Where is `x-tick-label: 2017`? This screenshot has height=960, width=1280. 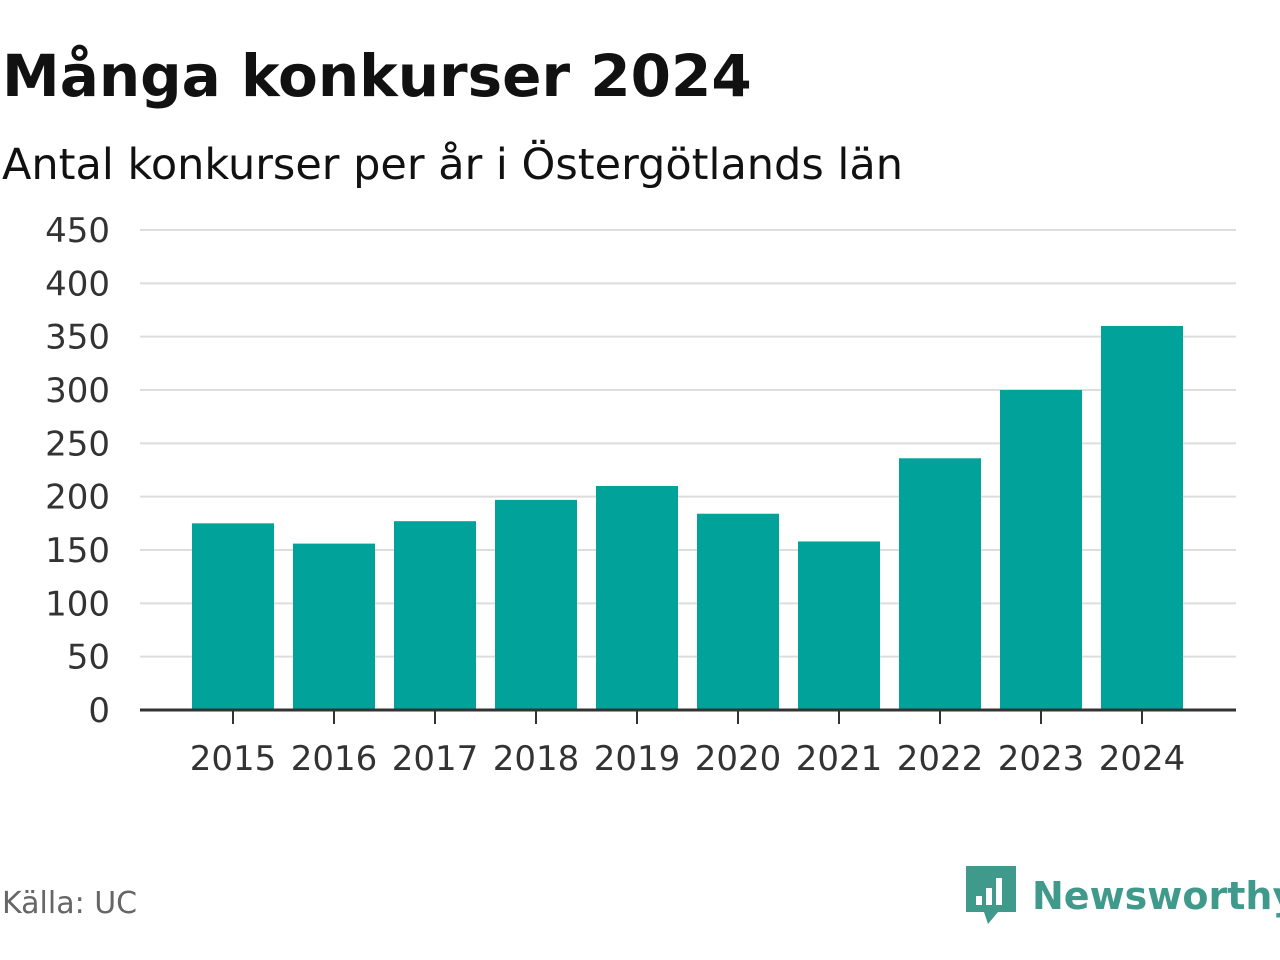
x-tick-label: 2017 is located at coordinates (435, 759).